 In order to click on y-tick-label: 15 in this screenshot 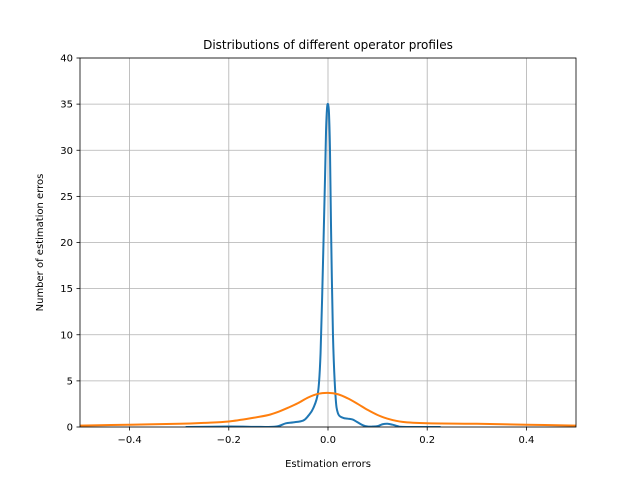, I will do `click(66, 289)`.